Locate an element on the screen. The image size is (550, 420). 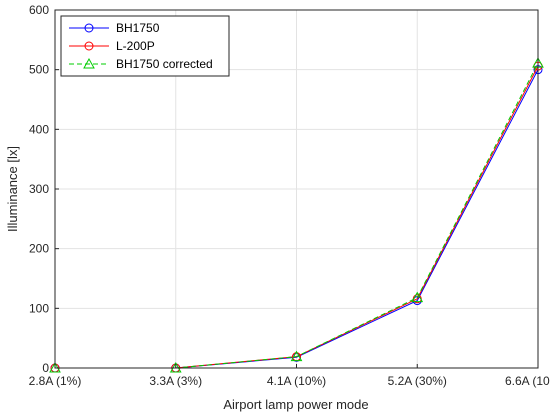
legend-label: BH1750 is located at coordinates (138, 28).